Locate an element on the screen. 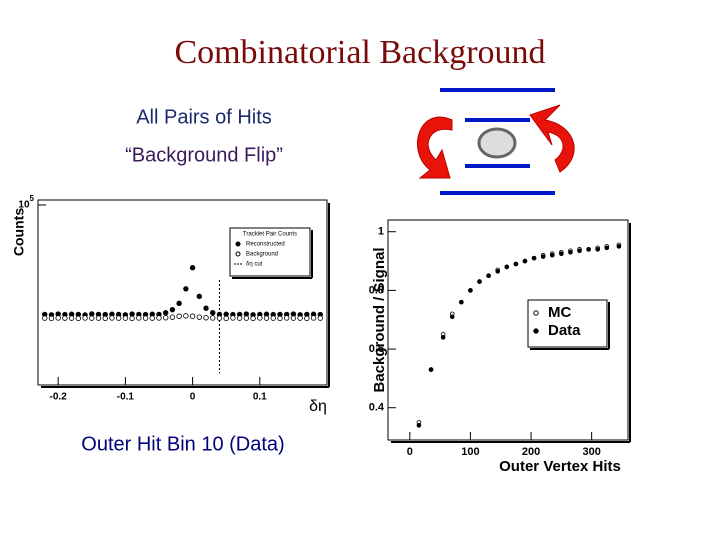 This screenshot has width=720, height=540. x-tick-label: 300 is located at coordinates (591, 452).